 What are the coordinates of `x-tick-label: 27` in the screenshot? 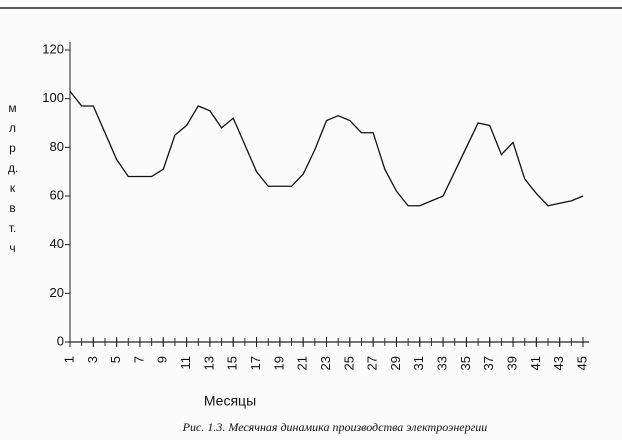 It's located at (372, 363).